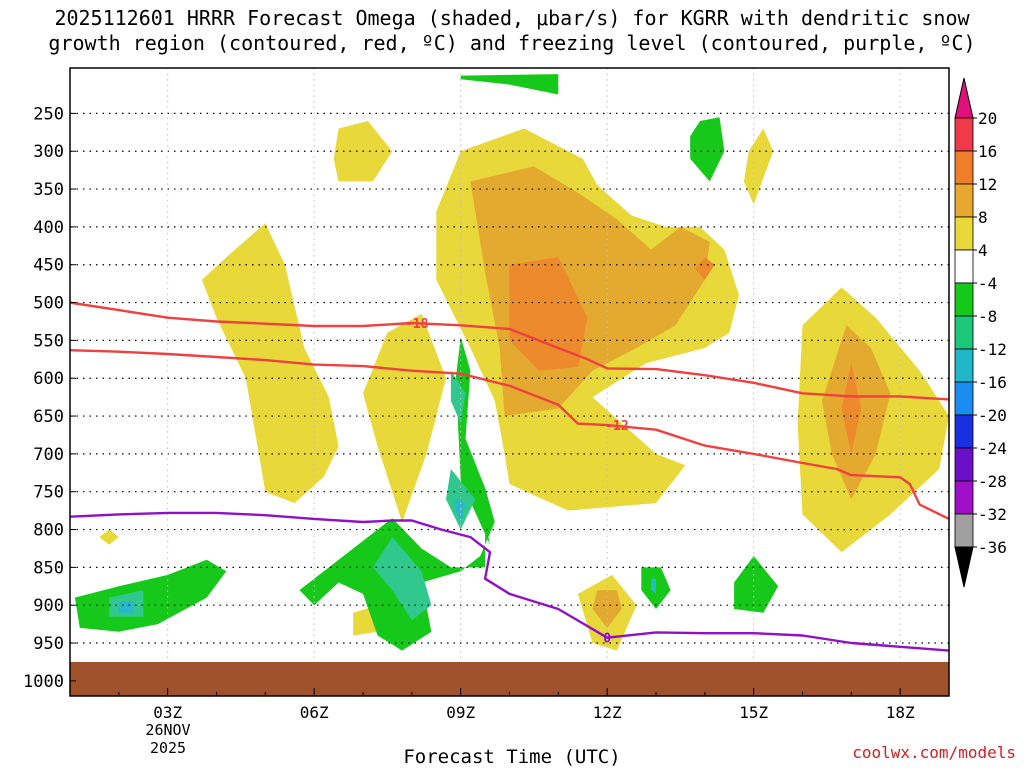 This screenshot has width=1024, height=768. I want to click on contour-label: -18, so click(417, 324).